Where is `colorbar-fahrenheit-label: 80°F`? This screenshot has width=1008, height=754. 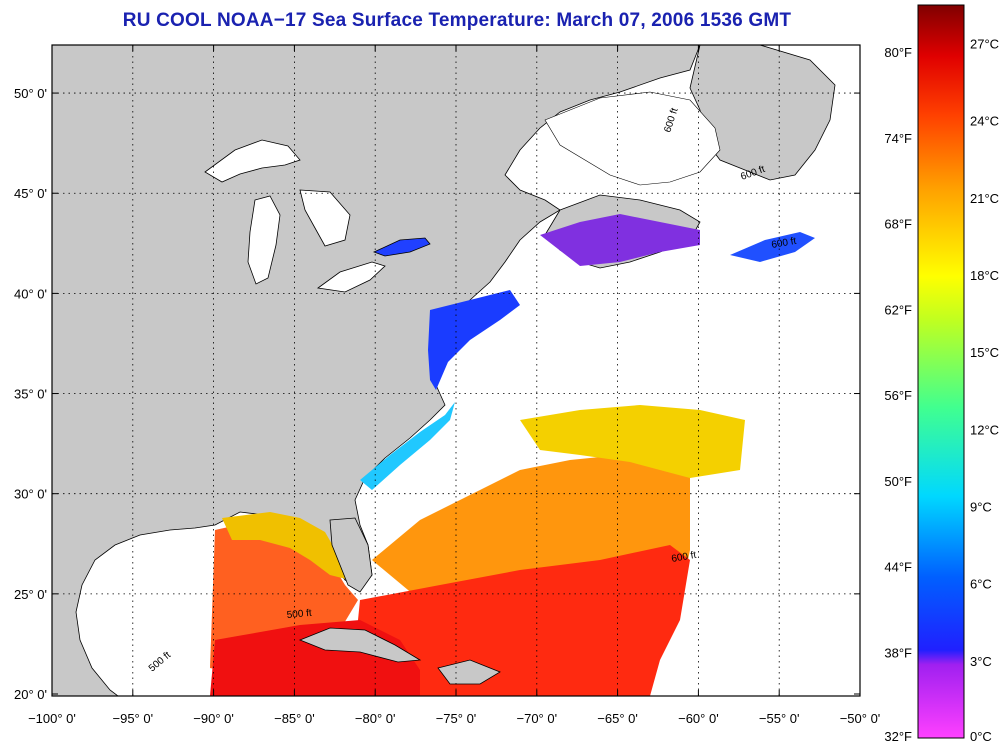
colorbar-fahrenheit-label: 80°F is located at coordinates (898, 52).